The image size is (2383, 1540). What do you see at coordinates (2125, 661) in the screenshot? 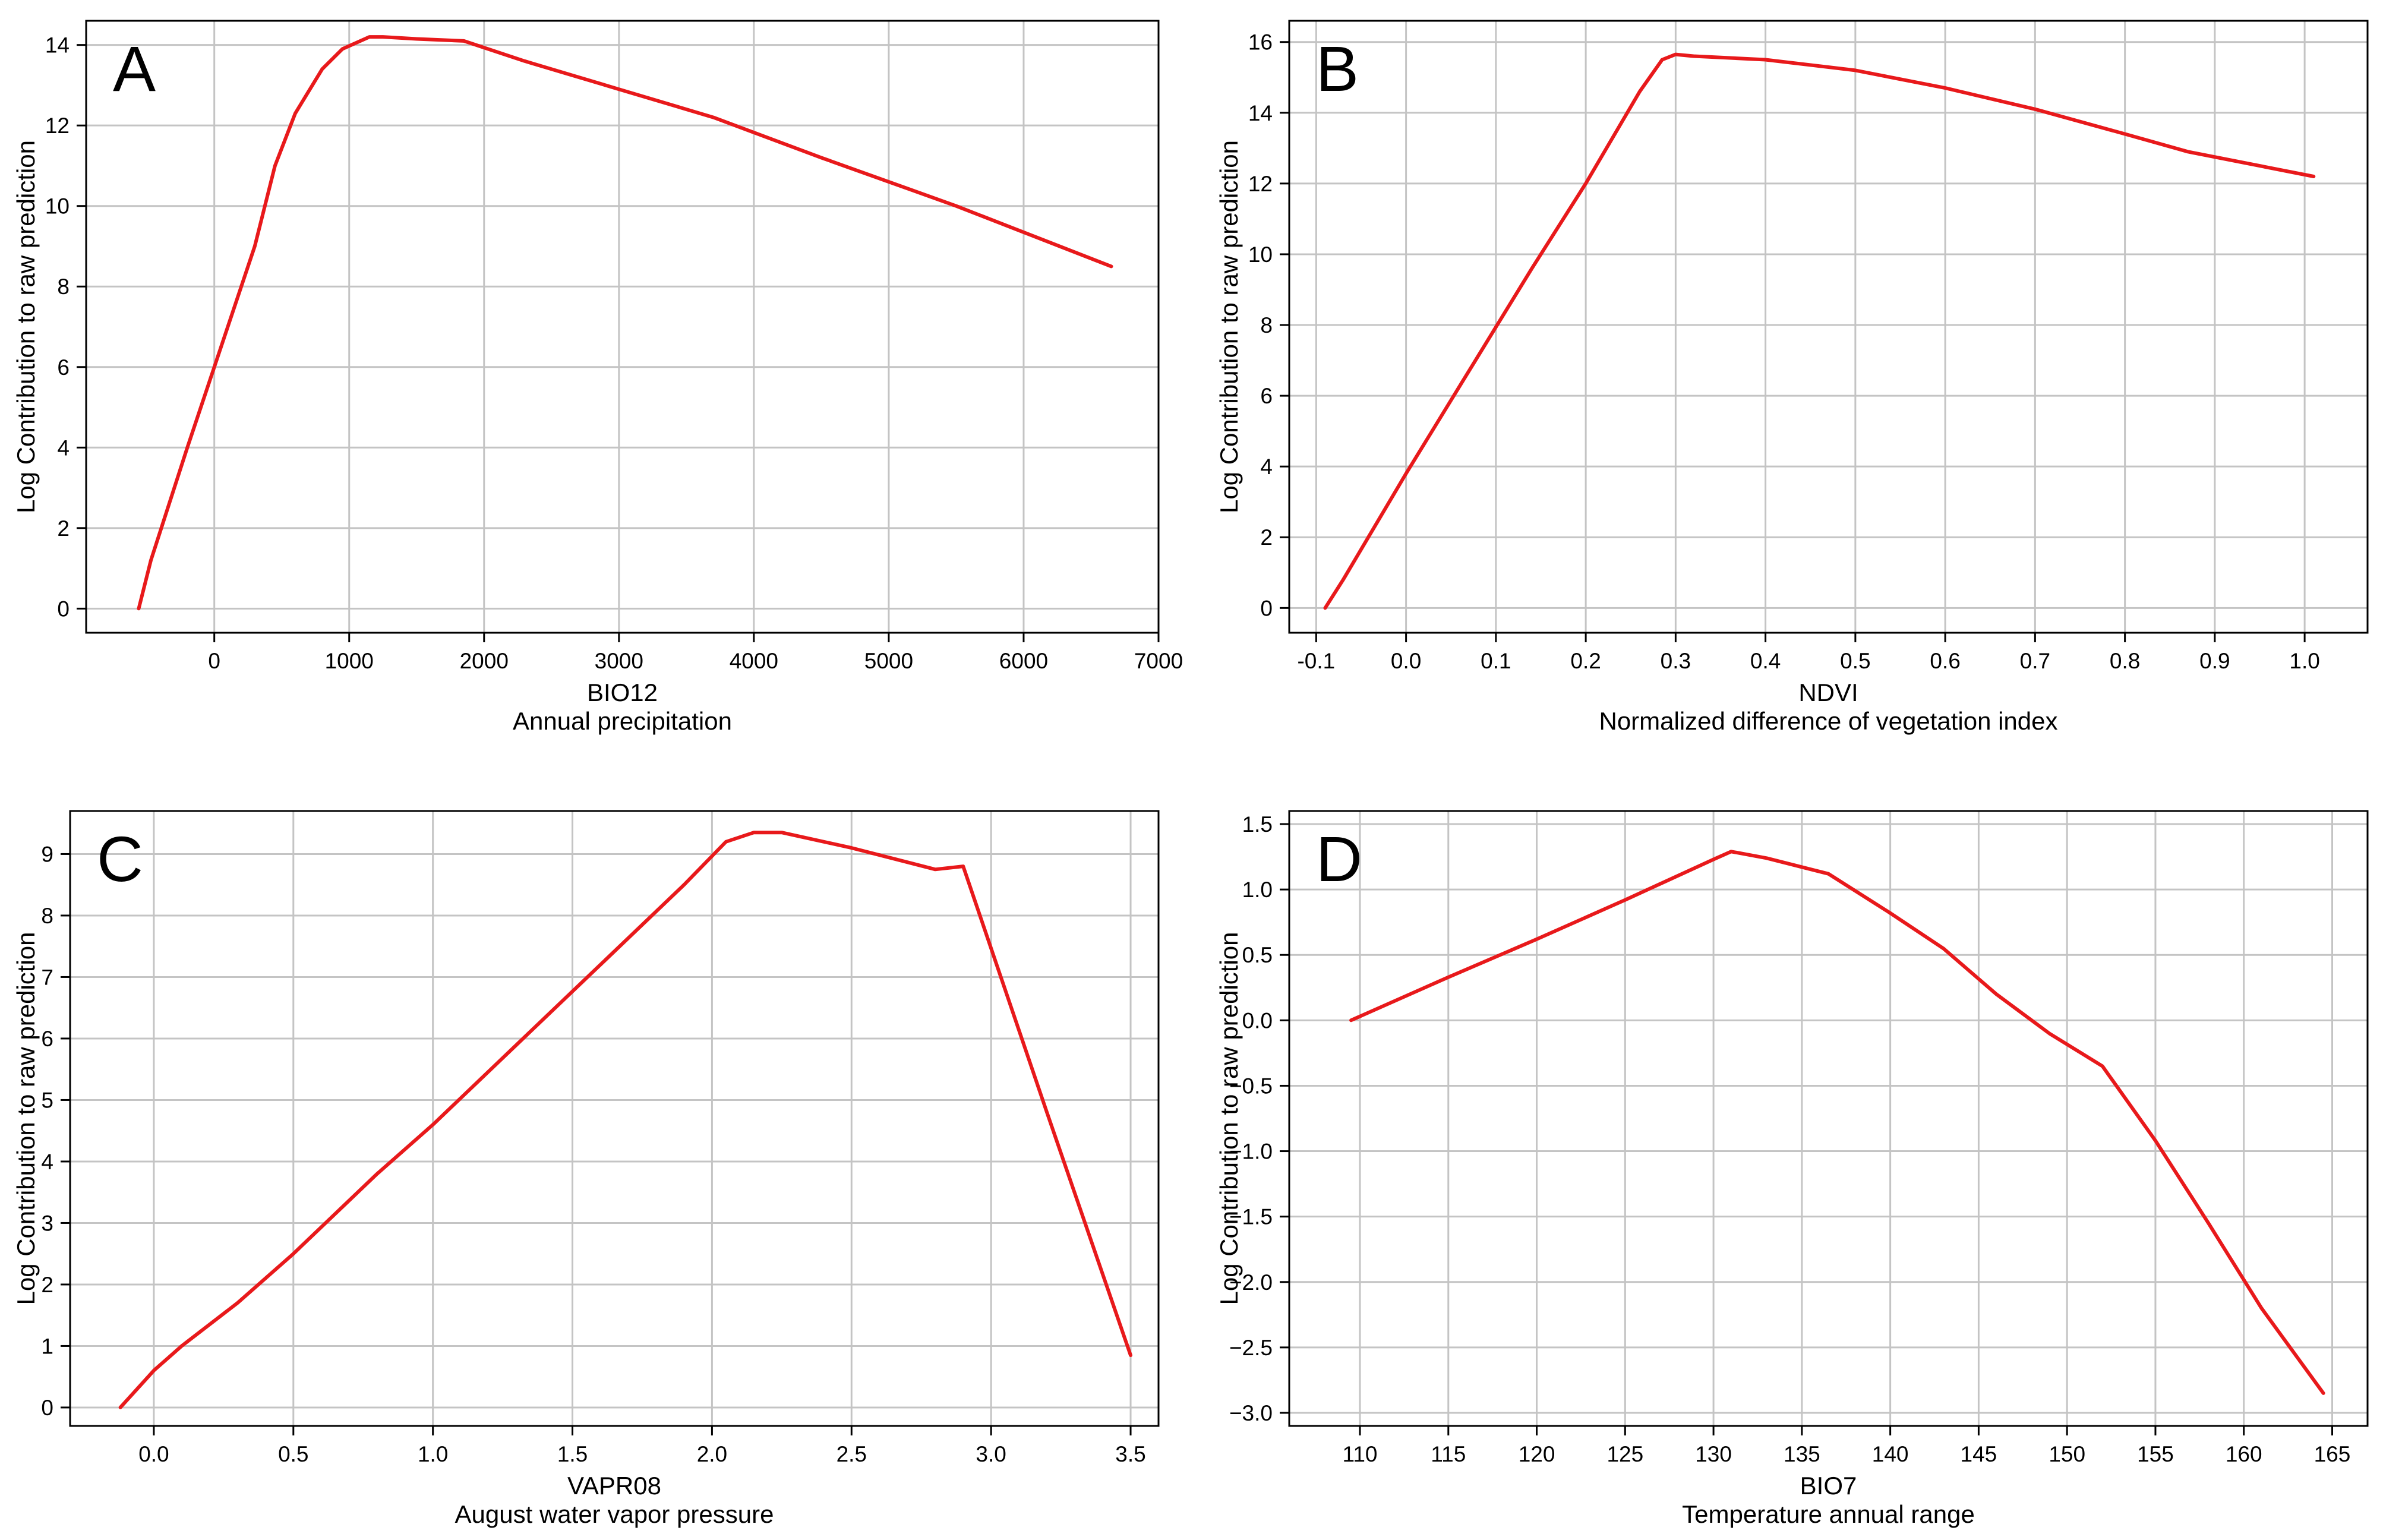
I see `panel-b-x-tick-label: 0.8` at bounding box center [2125, 661].